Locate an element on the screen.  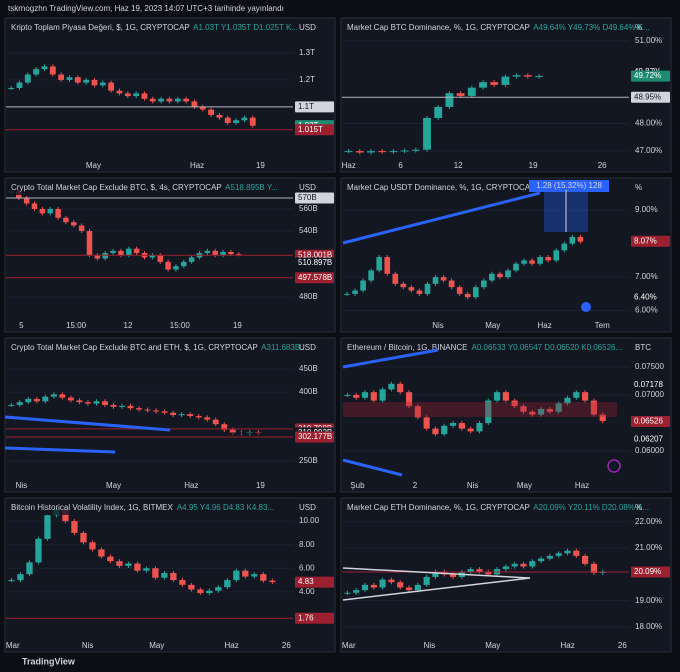
x-tick-label: 26 is located at coordinates (602, 165).